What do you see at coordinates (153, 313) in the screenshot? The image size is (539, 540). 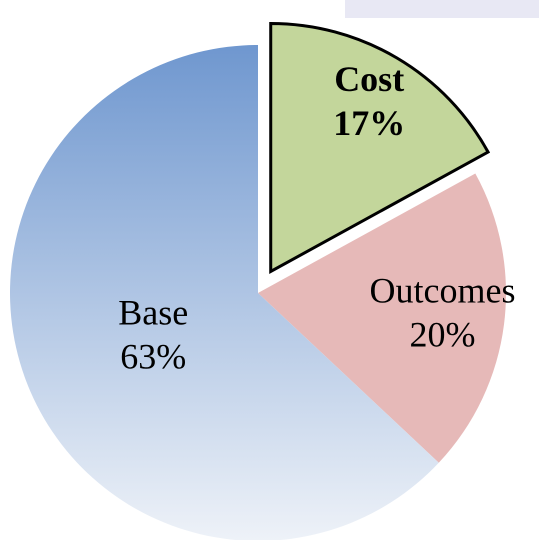 I see `slice-label: Base` at bounding box center [153, 313].